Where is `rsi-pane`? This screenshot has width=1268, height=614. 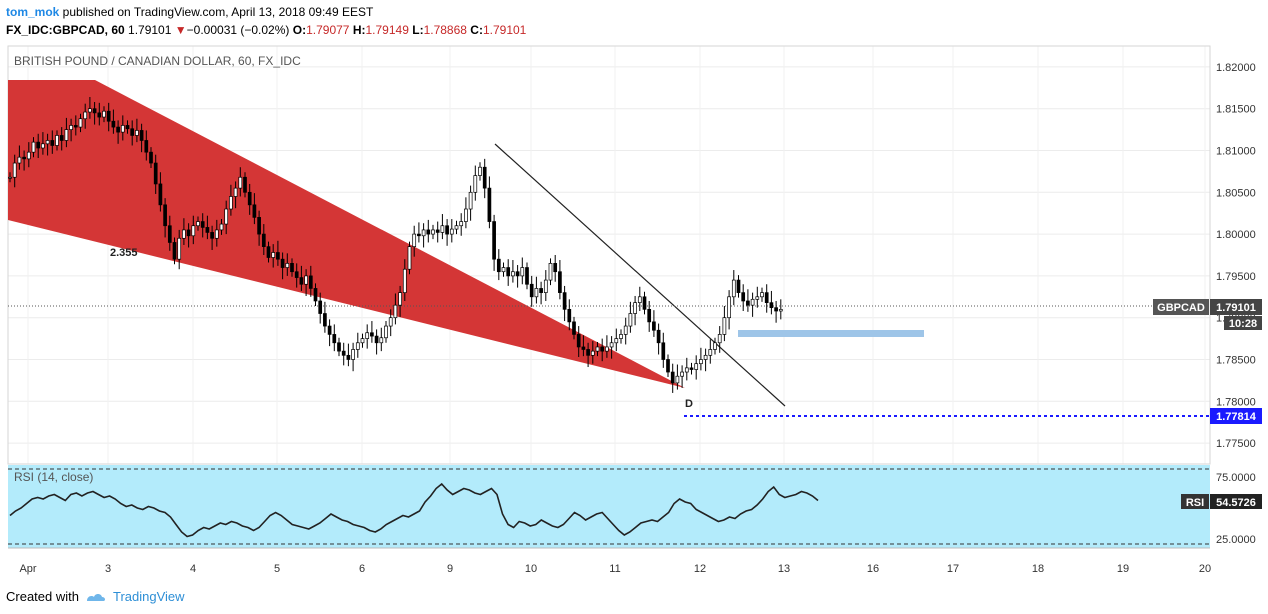 rsi-pane is located at coordinates (609, 506).